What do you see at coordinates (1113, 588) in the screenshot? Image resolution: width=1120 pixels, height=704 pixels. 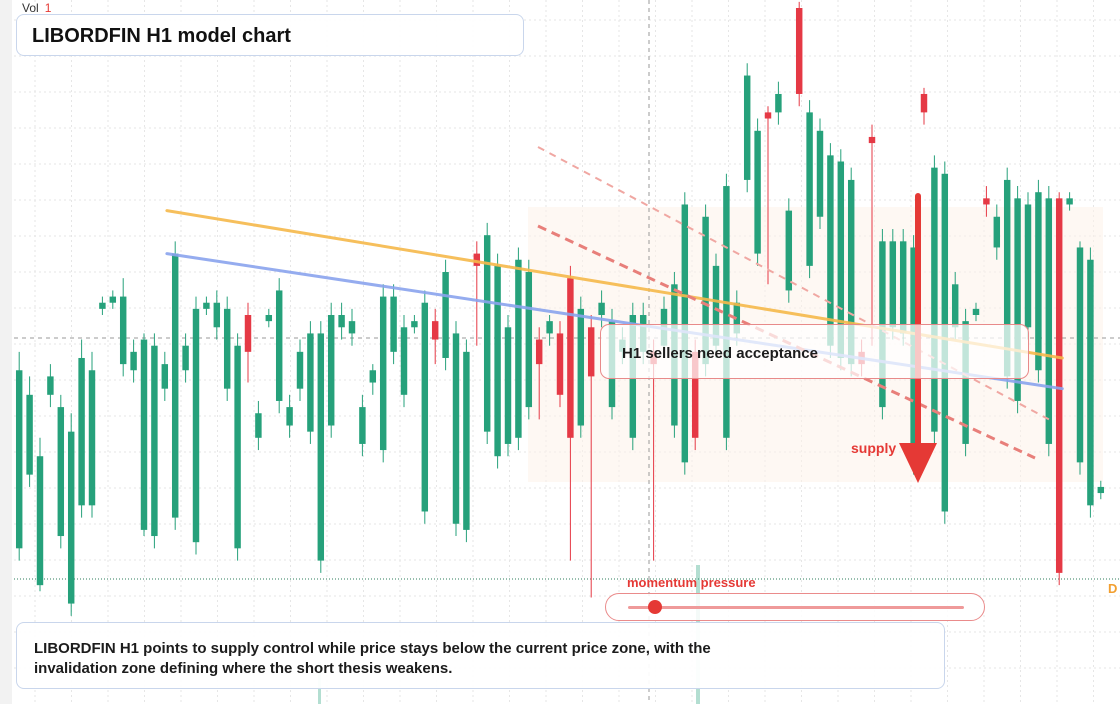 I see `edge-label: D` at bounding box center [1113, 588].